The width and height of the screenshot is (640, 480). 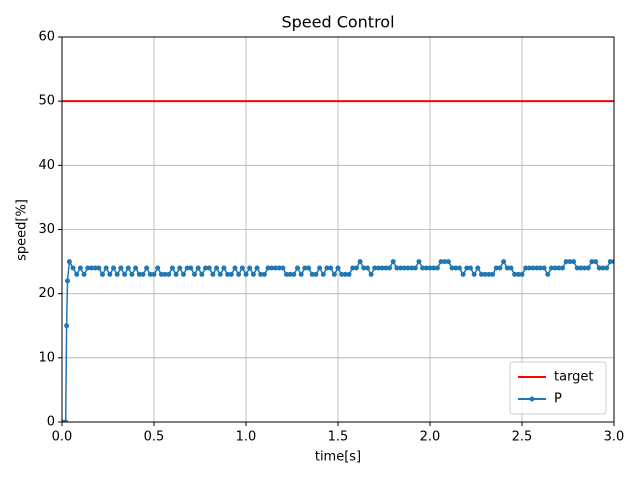 What do you see at coordinates (46, 165) in the screenshot?
I see `y-tick-label: 40` at bounding box center [46, 165].